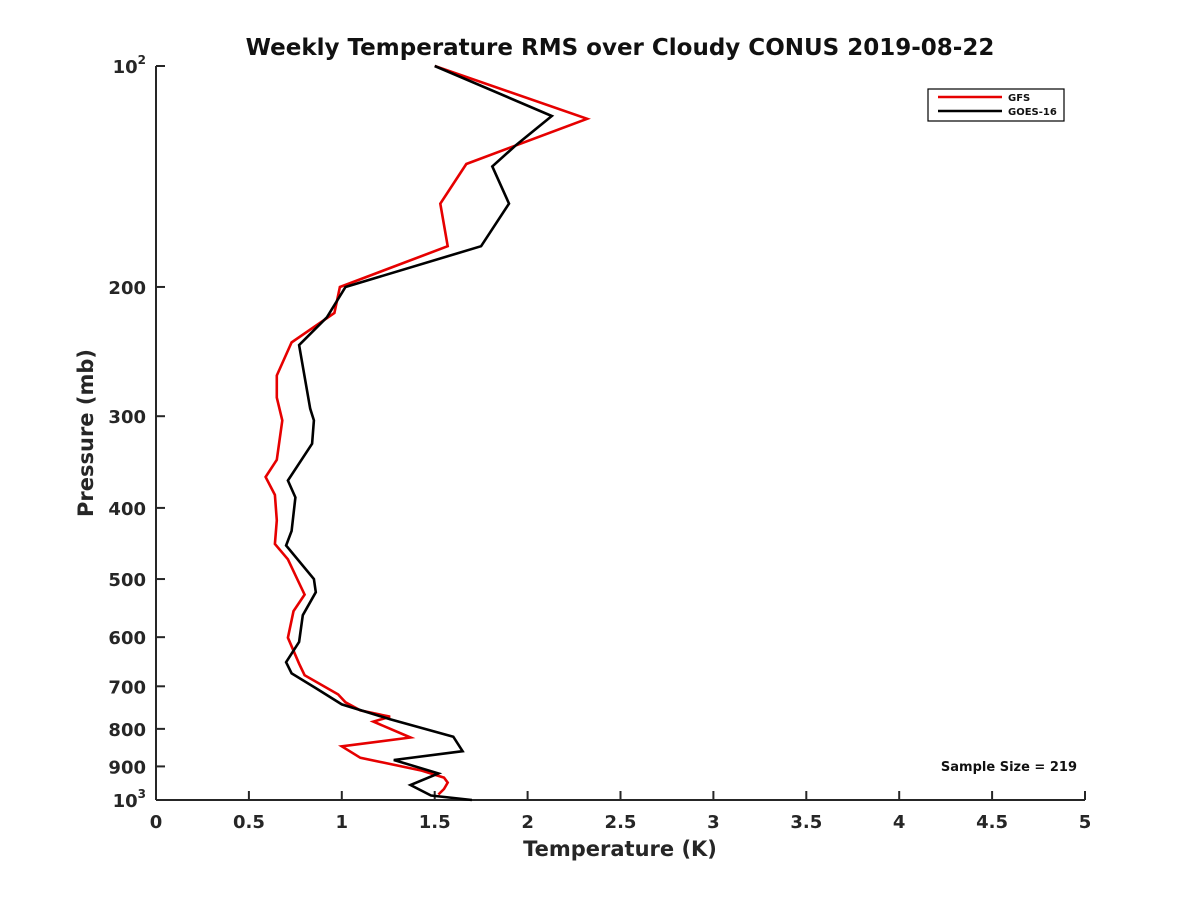  I want to click on y-axis-label: Pressure (mb), so click(86, 433).